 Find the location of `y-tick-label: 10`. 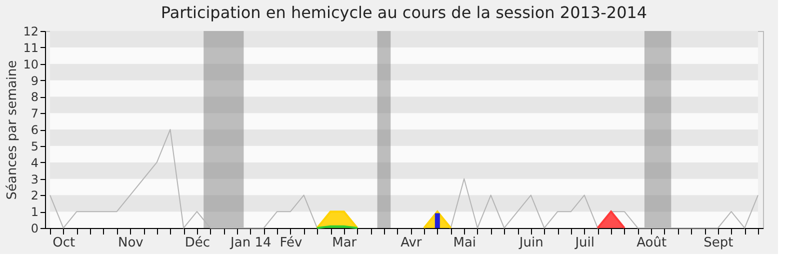

y-tick-label: 10 is located at coordinates (30, 64).